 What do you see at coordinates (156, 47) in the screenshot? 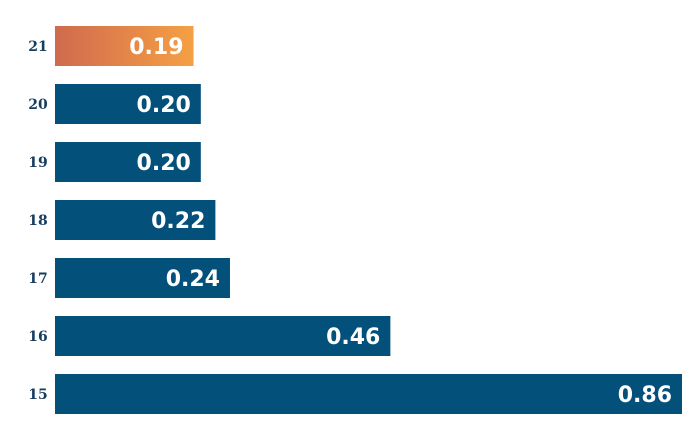
I see `value-label-21: 0.19` at bounding box center [156, 47].